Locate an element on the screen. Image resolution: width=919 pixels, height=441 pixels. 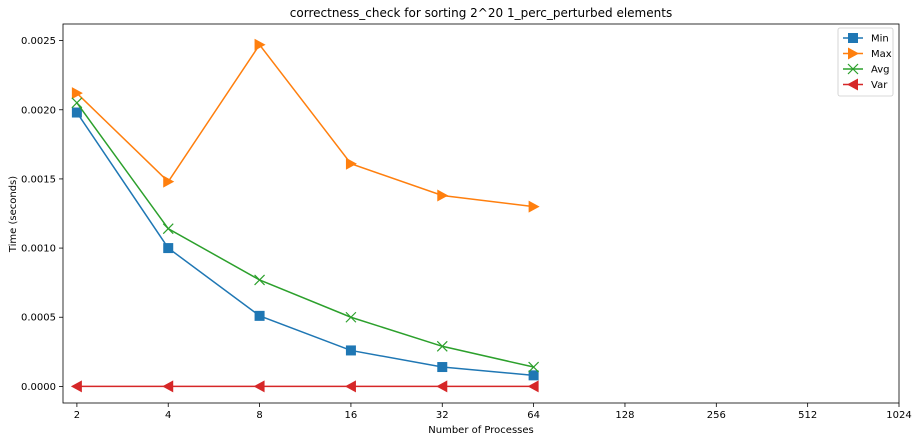
legend-marker-max is located at coordinates (853, 53).